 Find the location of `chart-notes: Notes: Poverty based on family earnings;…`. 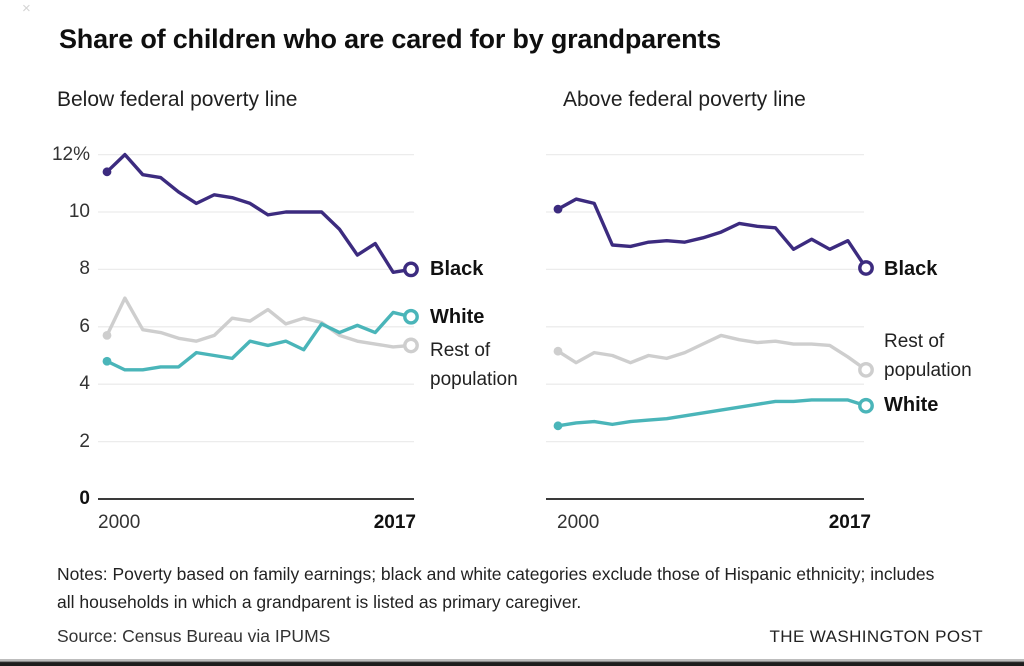

chart-notes: Notes: Poverty based on family earnings;… is located at coordinates (496, 588).